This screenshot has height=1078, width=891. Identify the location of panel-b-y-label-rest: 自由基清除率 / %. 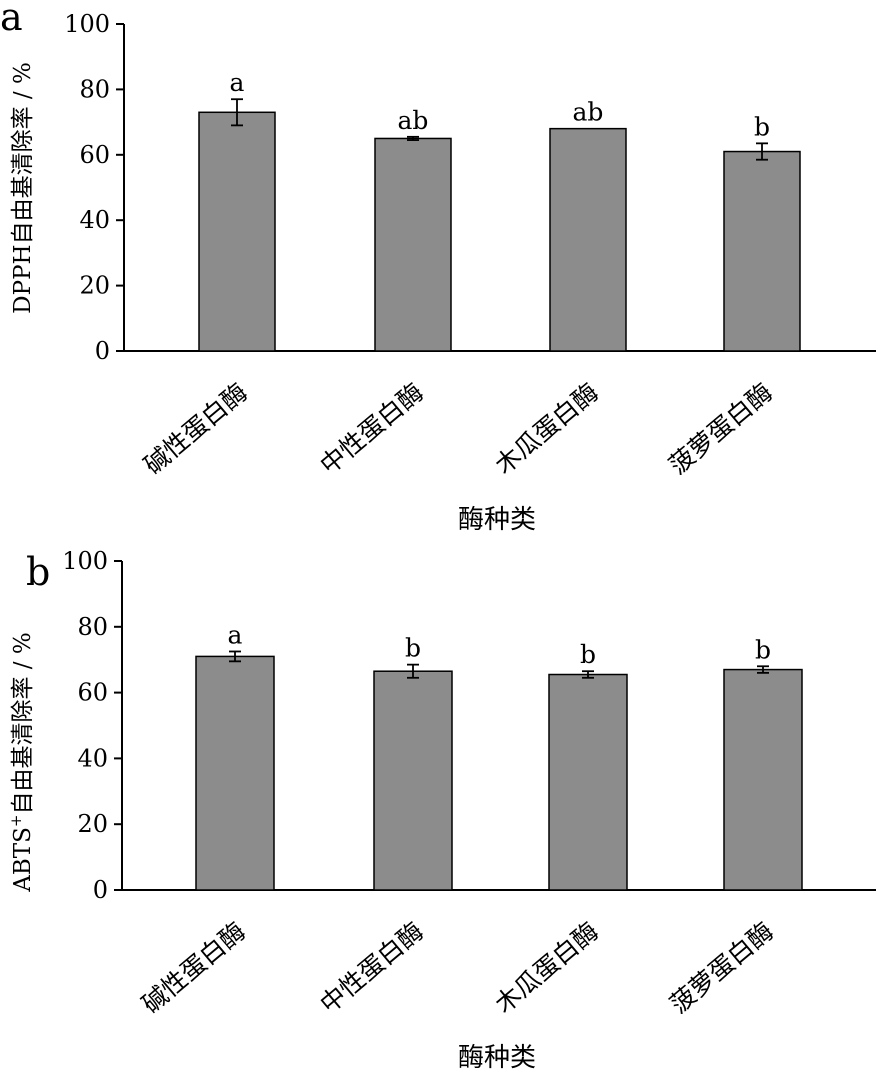
(23, 723).